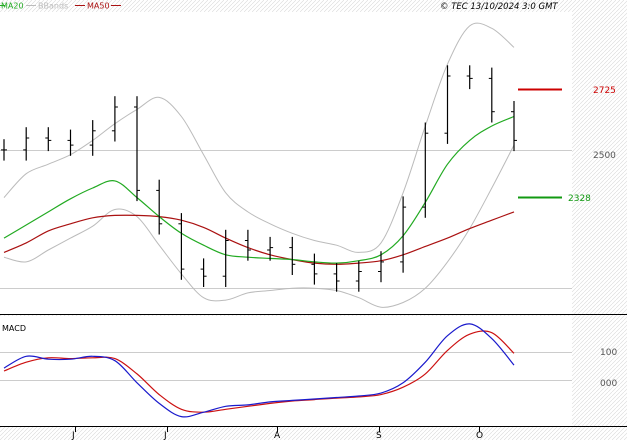 This screenshot has width=627, height=440. I want to click on x-label-4: S, so click(379, 435).